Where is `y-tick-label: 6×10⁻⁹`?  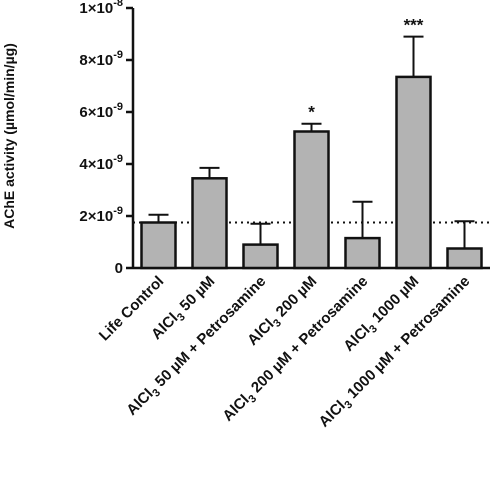 y-tick-label: 6×10⁻⁹ is located at coordinates (101, 111).